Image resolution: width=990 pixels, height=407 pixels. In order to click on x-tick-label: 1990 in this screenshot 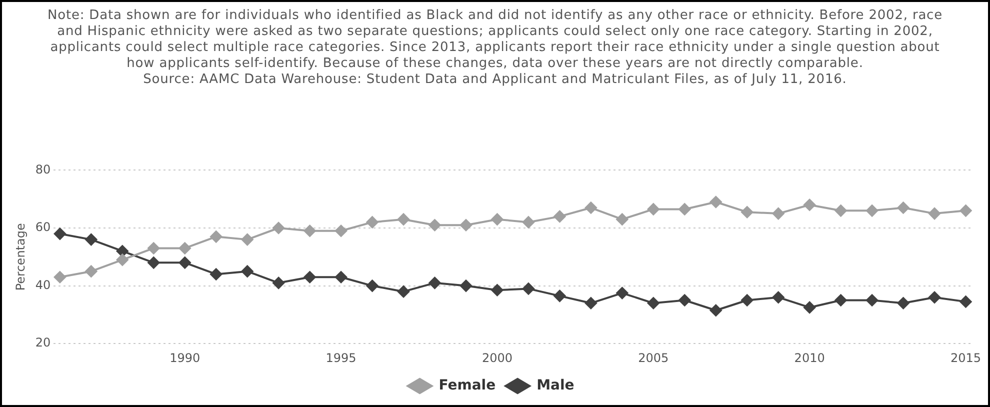, I will do `click(185, 357)`.